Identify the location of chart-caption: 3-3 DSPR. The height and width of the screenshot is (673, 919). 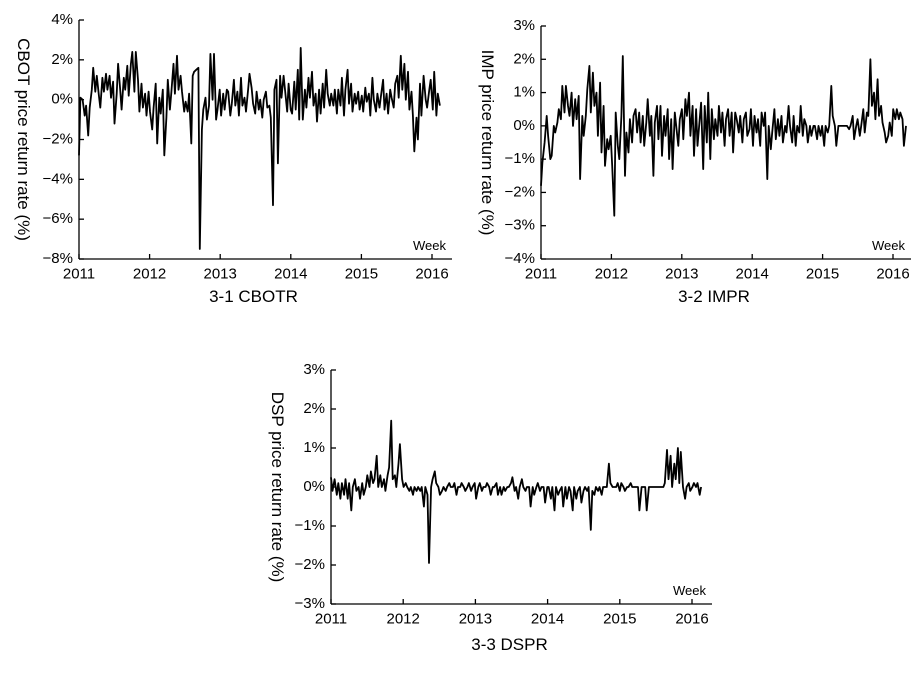
(509, 644).